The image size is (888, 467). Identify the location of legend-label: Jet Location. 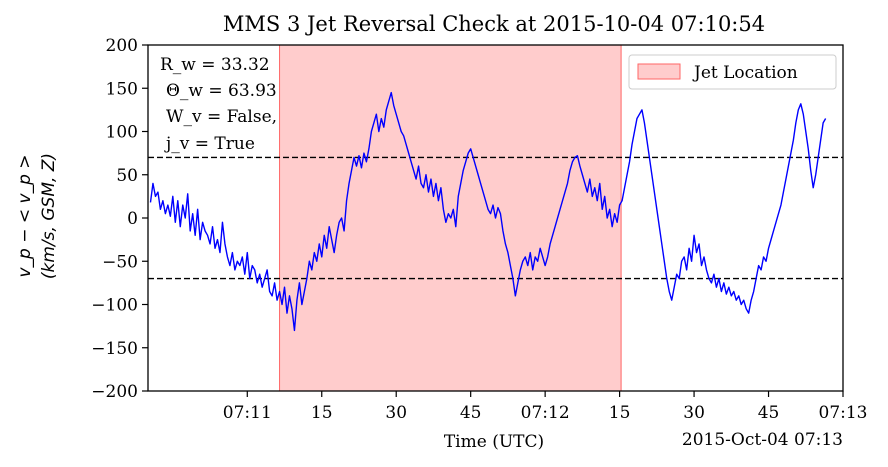
(745, 73).